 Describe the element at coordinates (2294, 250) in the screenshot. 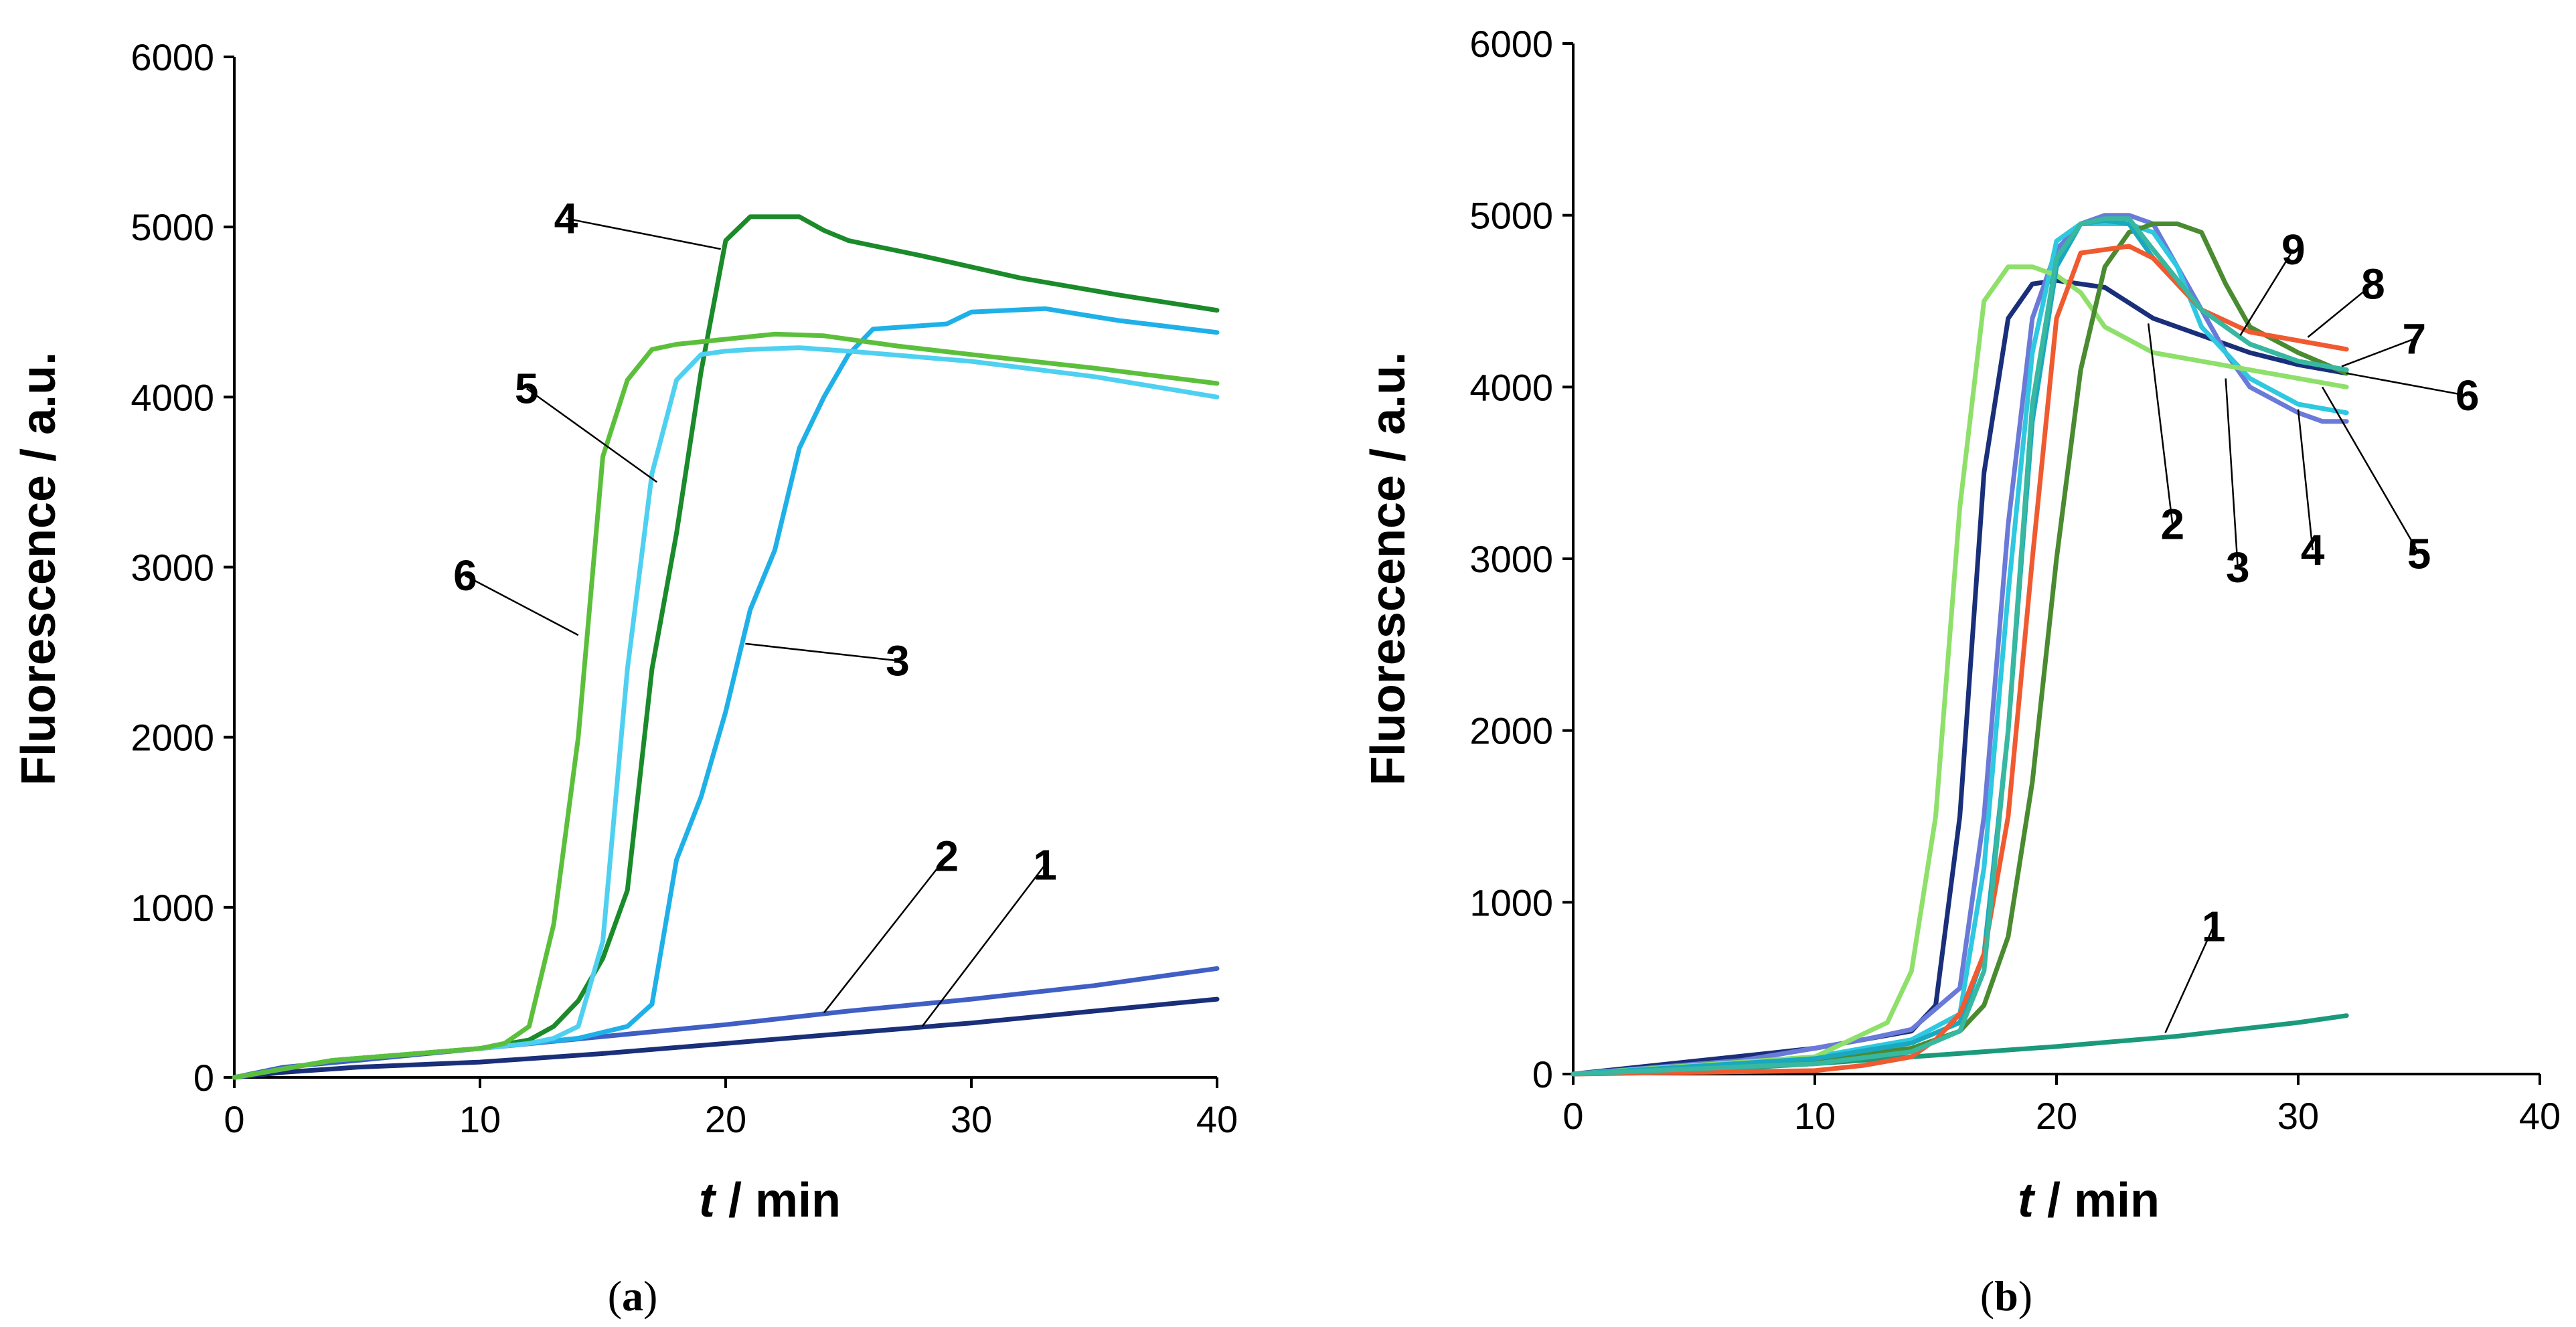

I see `curve-label-9: 9` at that location.